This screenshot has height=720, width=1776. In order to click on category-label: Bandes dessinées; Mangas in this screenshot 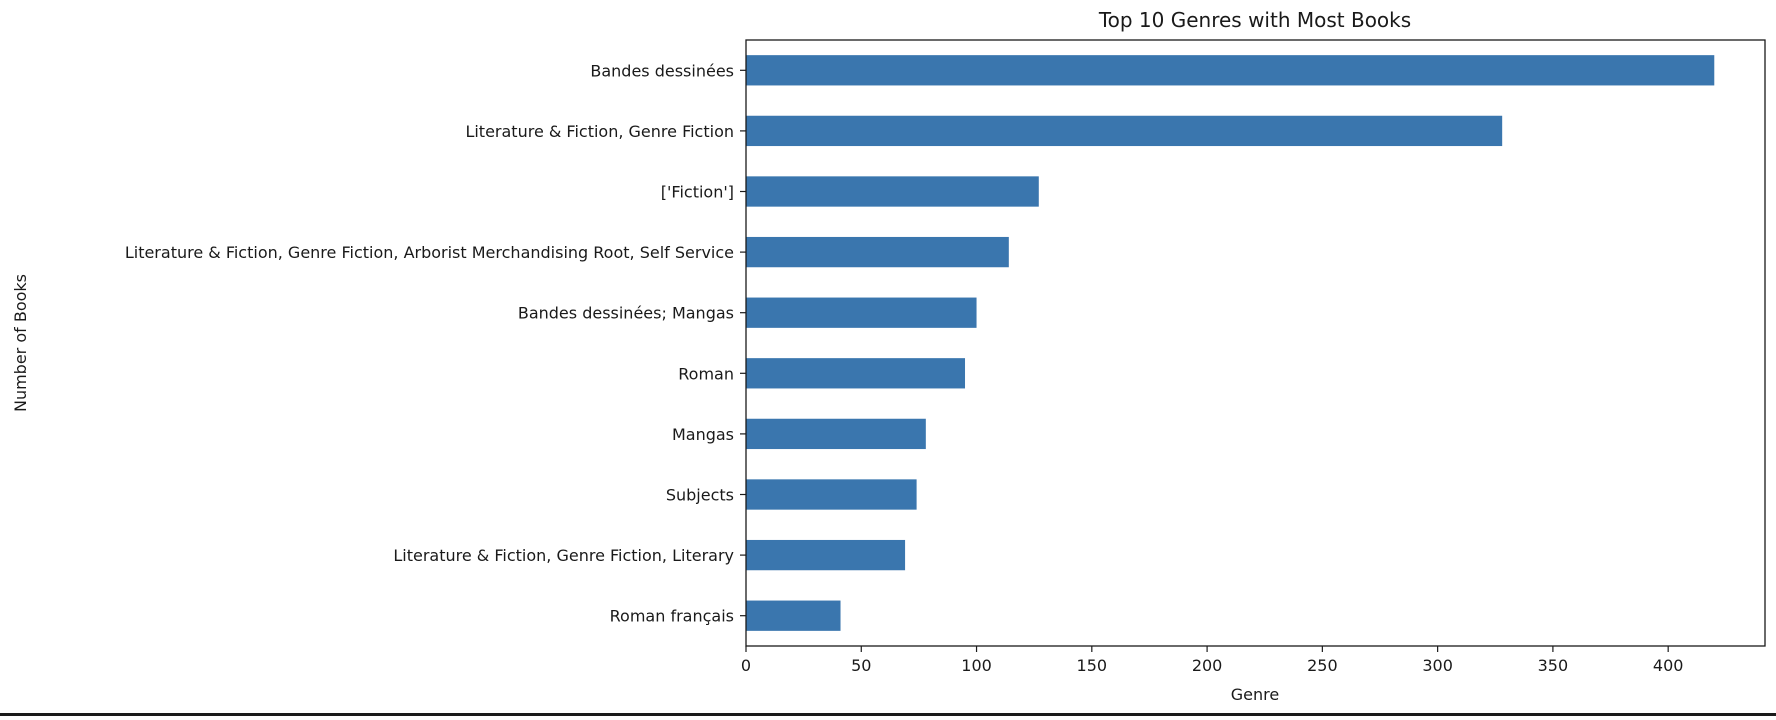, I will do `click(626, 313)`.